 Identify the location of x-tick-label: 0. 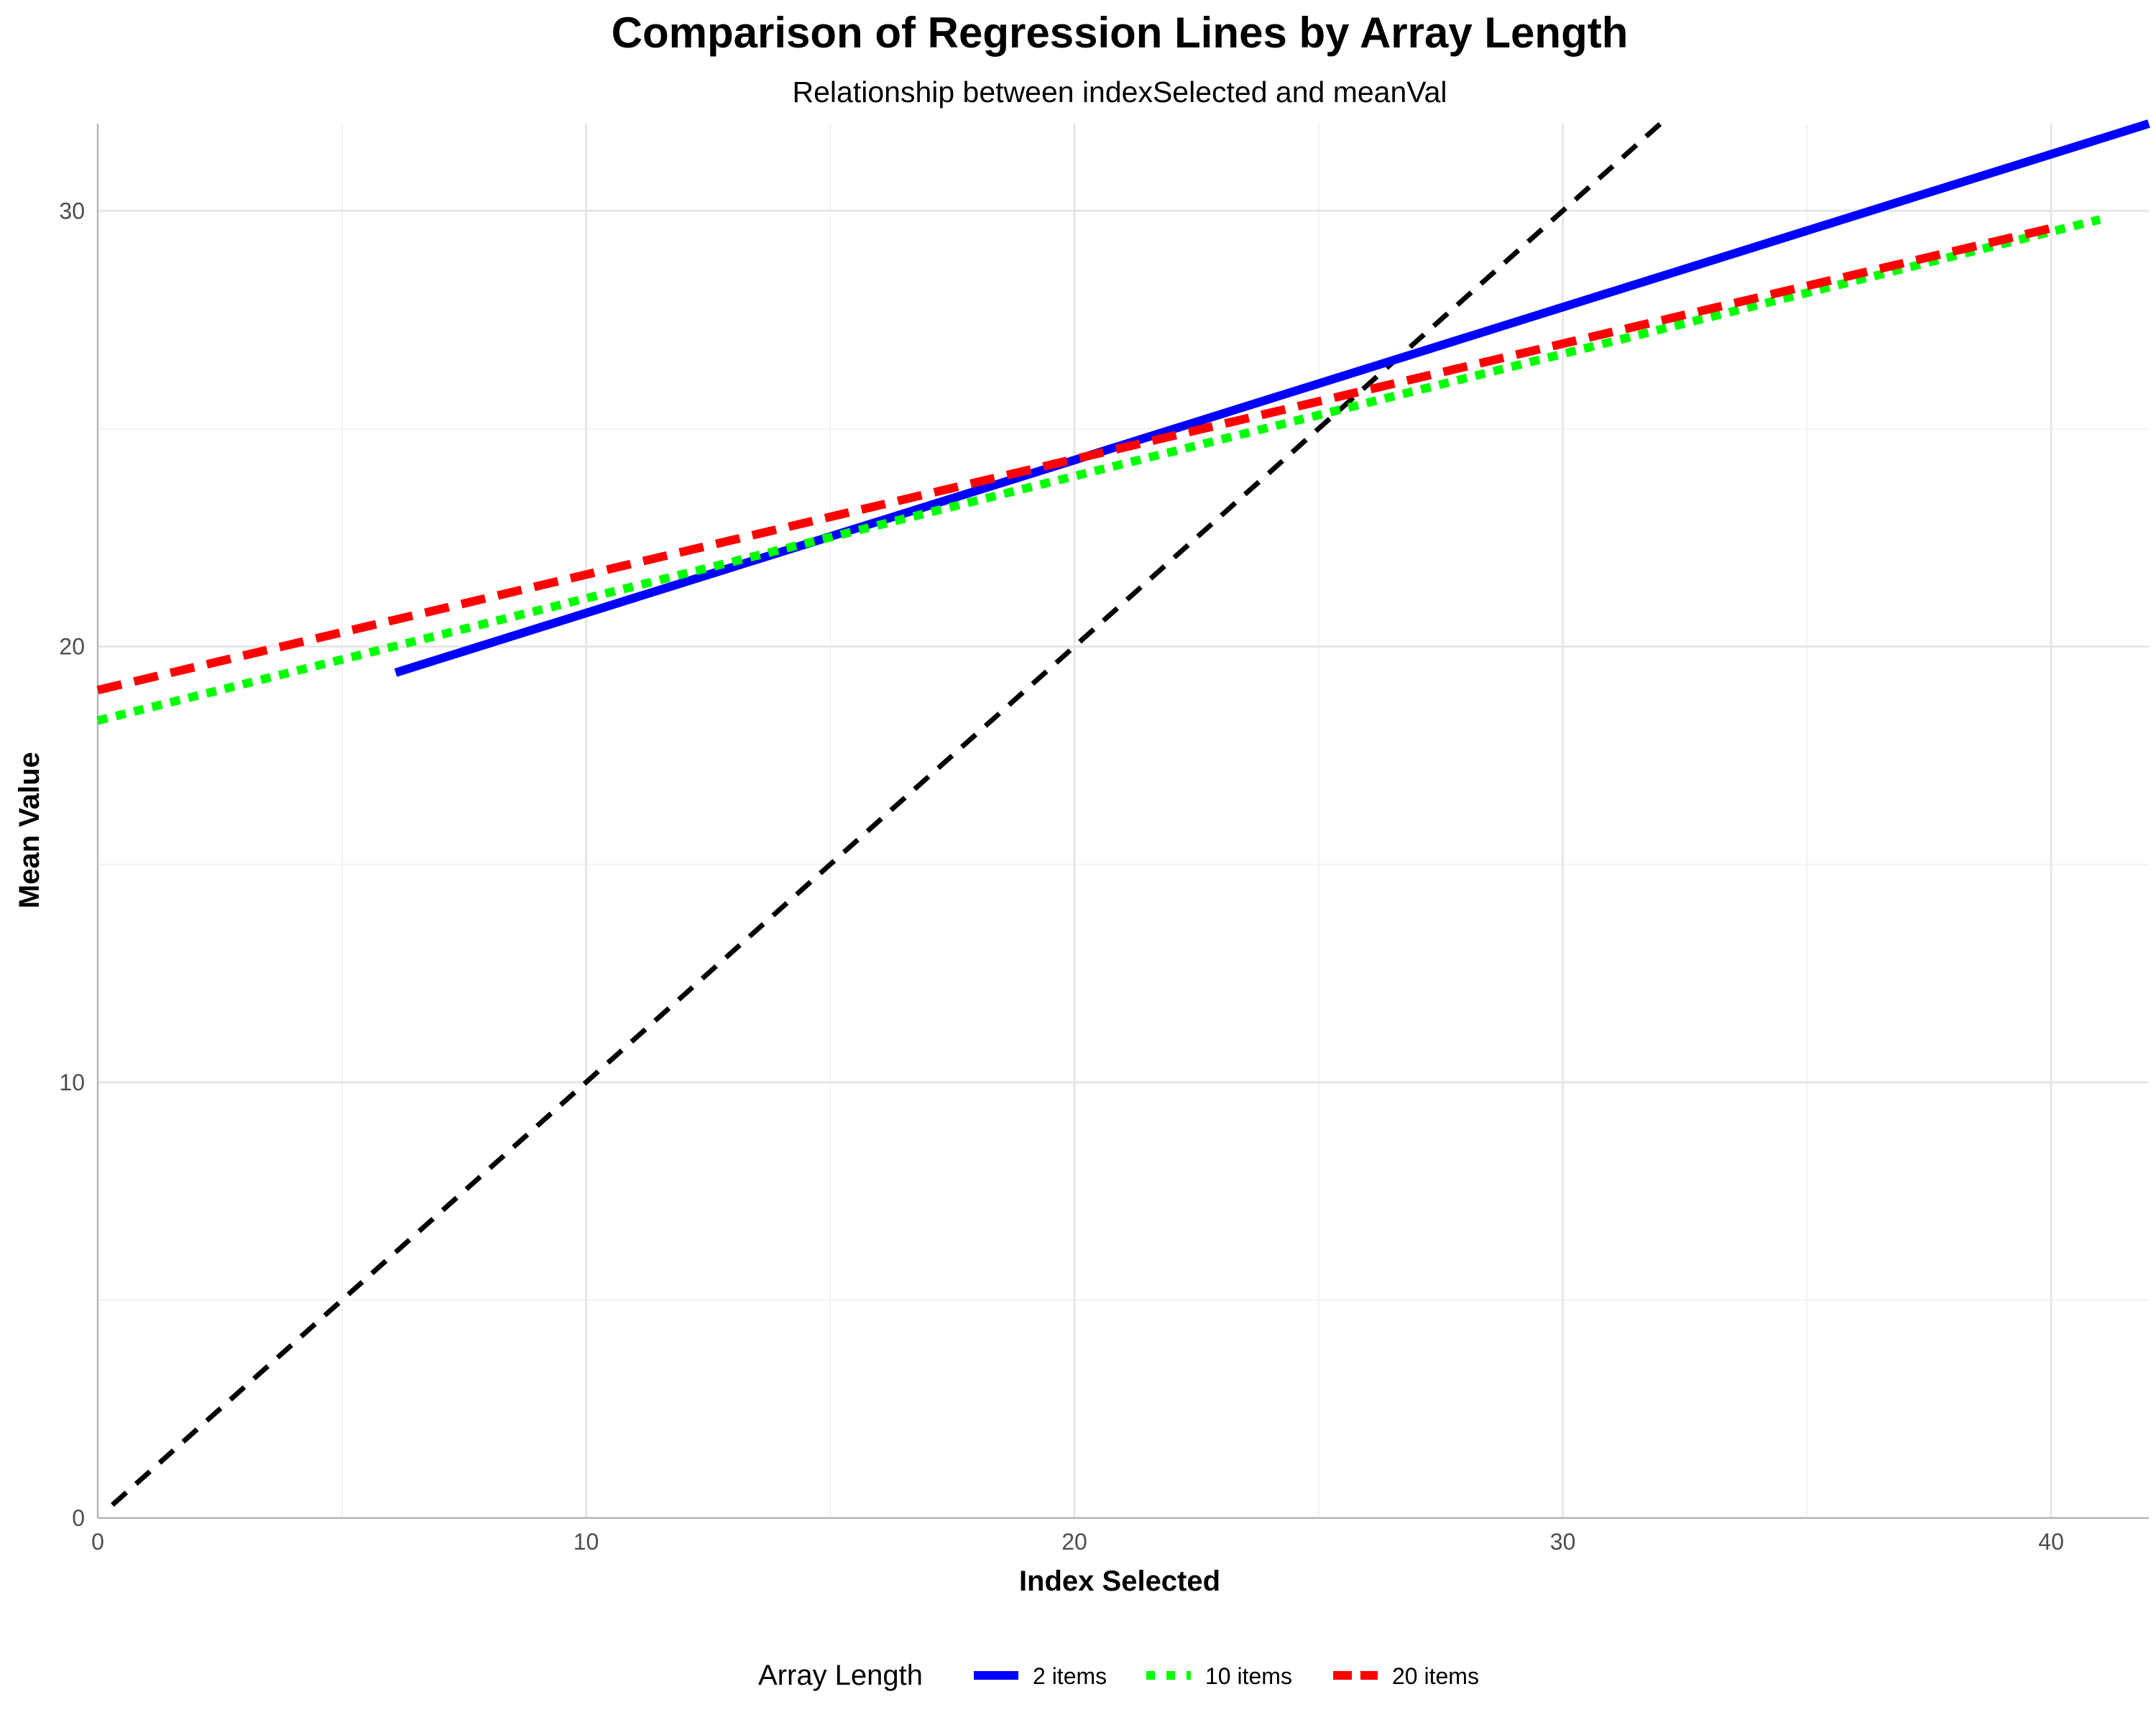
(98, 1542).